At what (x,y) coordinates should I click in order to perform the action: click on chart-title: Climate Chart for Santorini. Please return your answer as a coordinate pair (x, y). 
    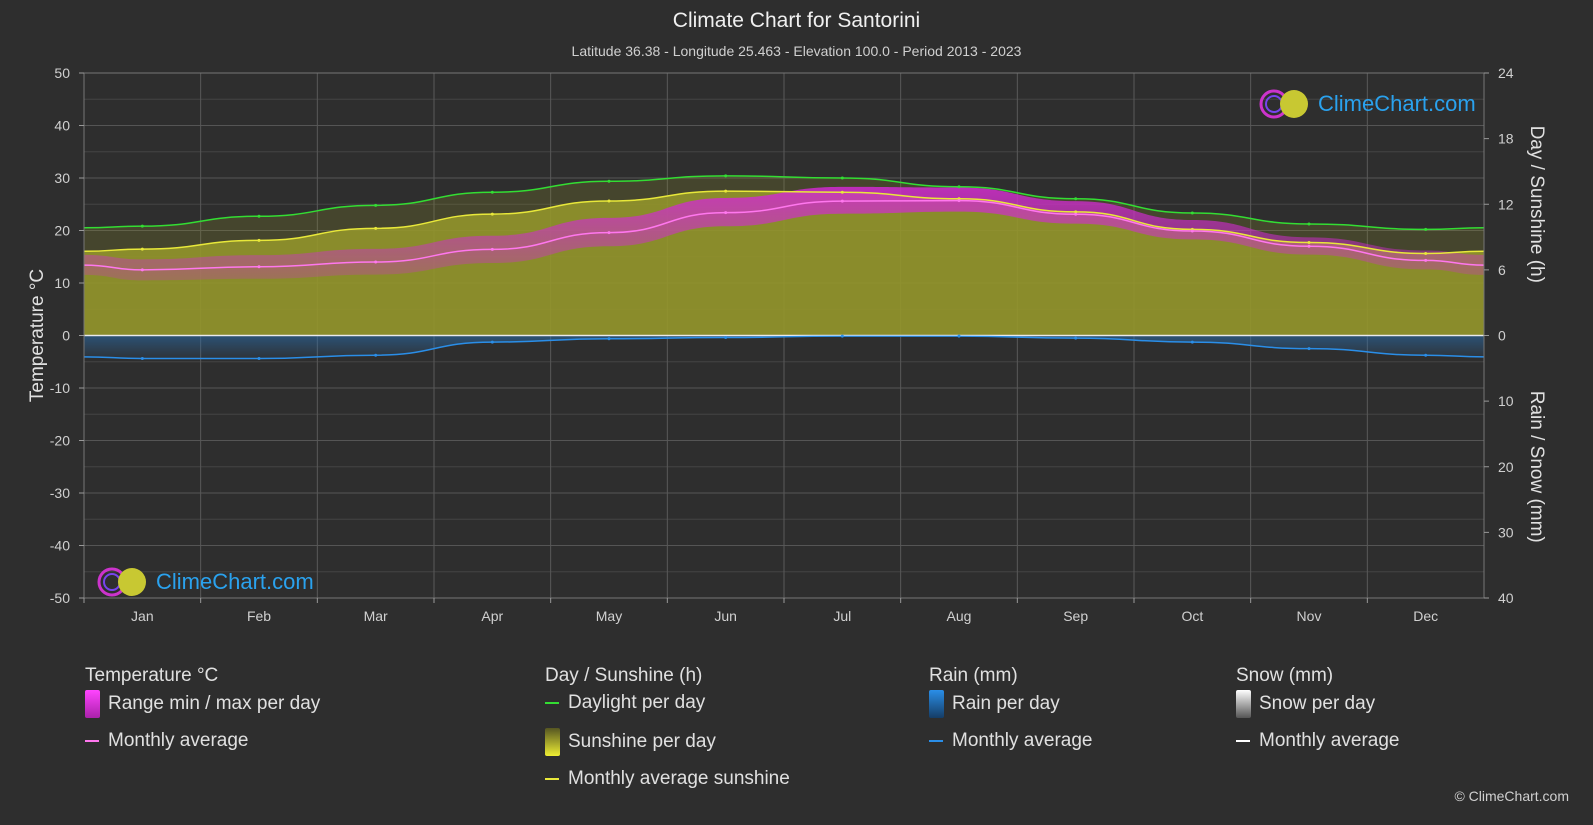
    Looking at the image, I should click on (796, 20).